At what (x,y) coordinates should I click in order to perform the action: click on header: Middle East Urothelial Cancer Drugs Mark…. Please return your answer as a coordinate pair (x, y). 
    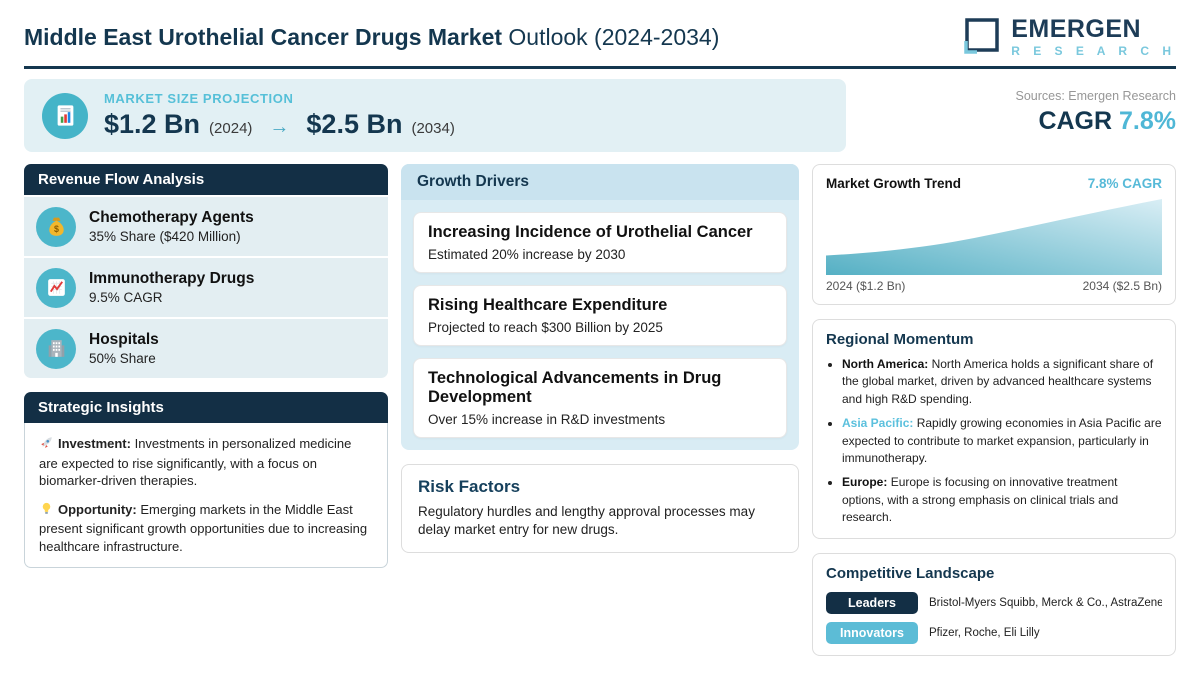
    Looking at the image, I should click on (600, 37).